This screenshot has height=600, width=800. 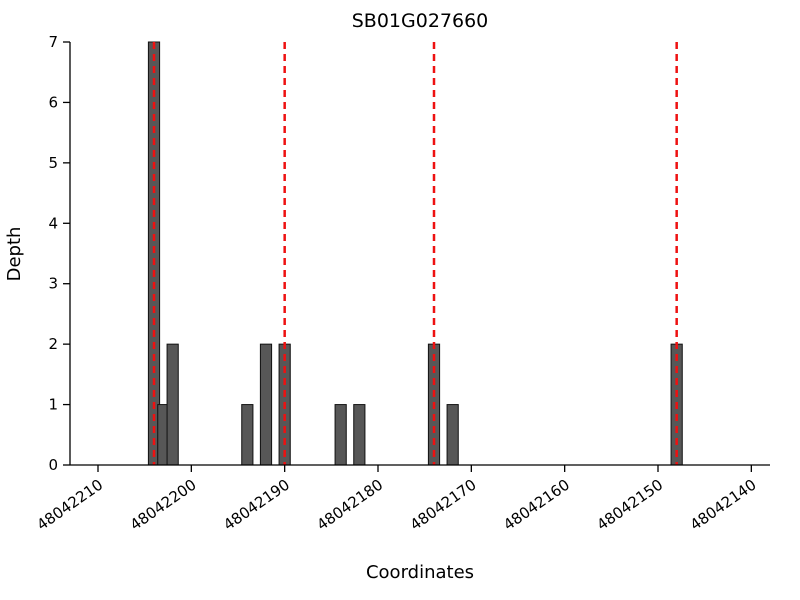 What do you see at coordinates (163, 505) in the screenshot?
I see `x-tick-label: 48042200` at bounding box center [163, 505].